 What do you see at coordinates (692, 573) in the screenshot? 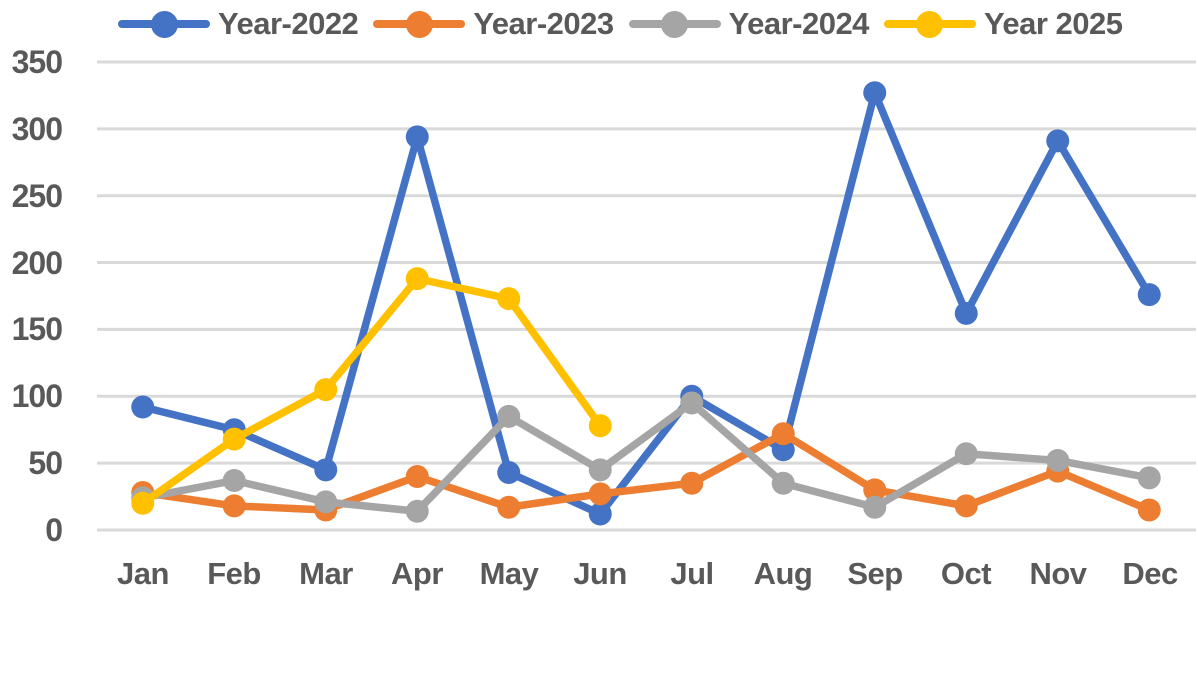
I see `x-axis-tick: Jul` at bounding box center [692, 573].